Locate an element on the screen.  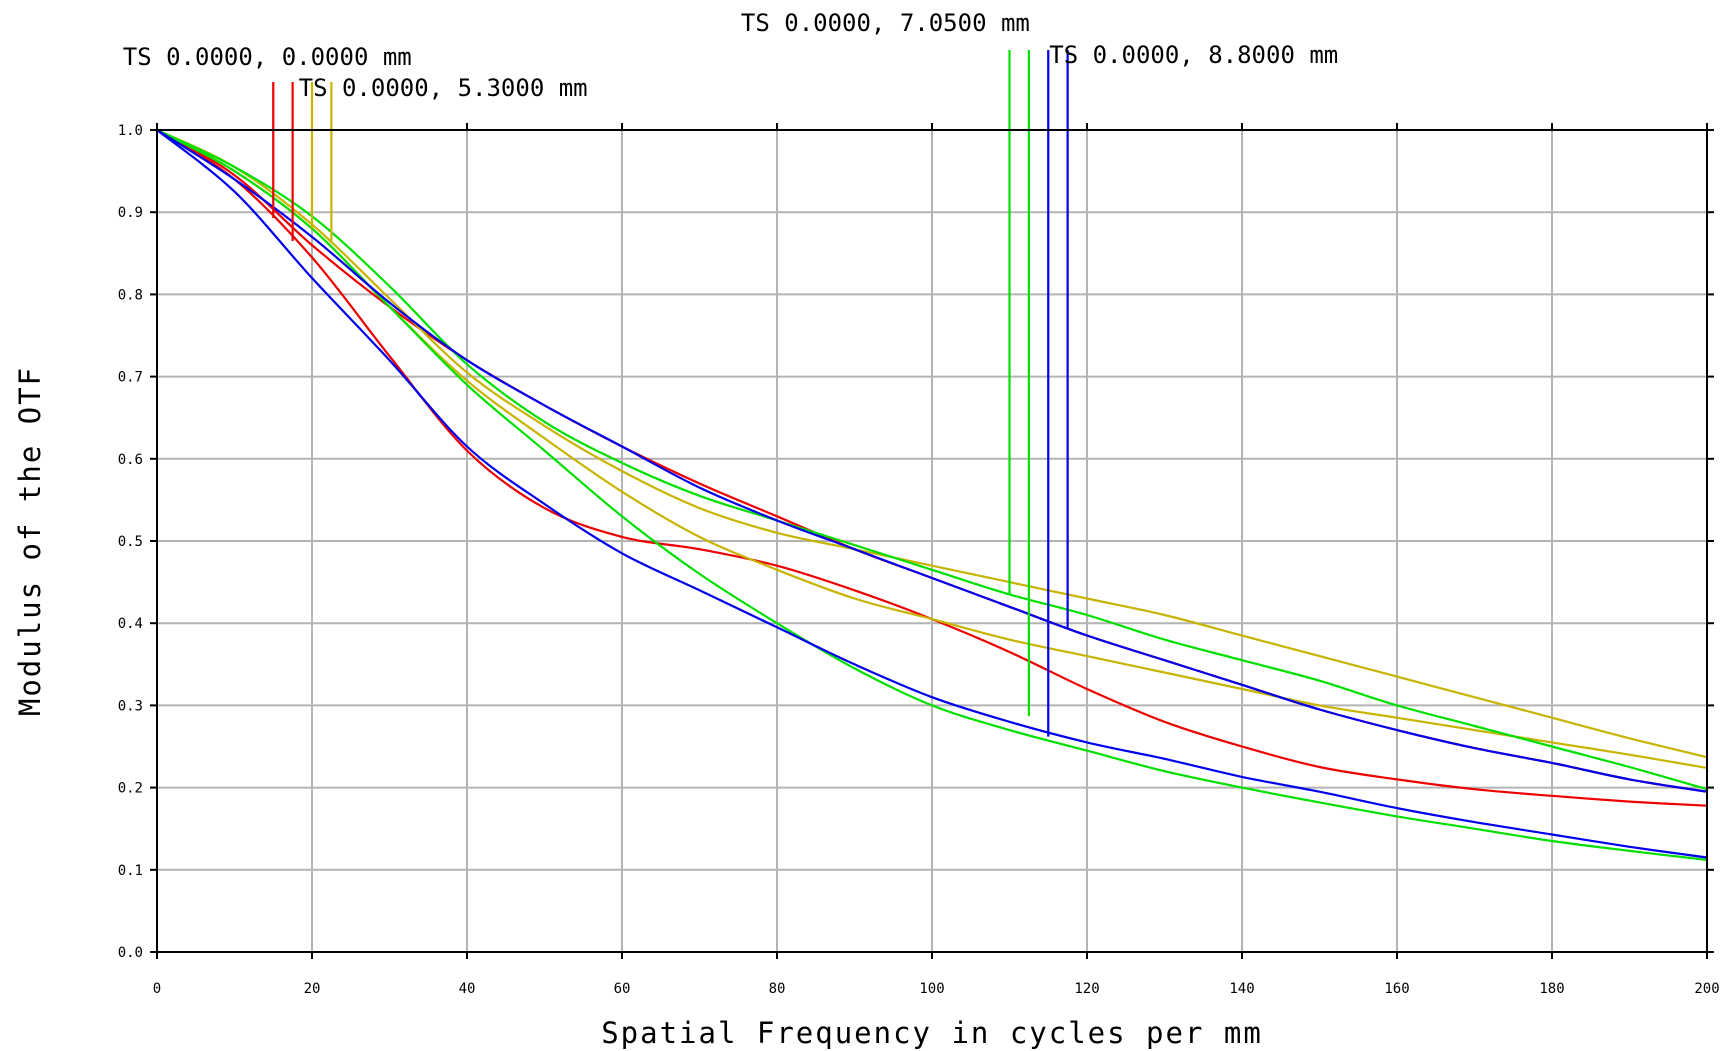
x-tick-label: 80 is located at coordinates (777, 989).